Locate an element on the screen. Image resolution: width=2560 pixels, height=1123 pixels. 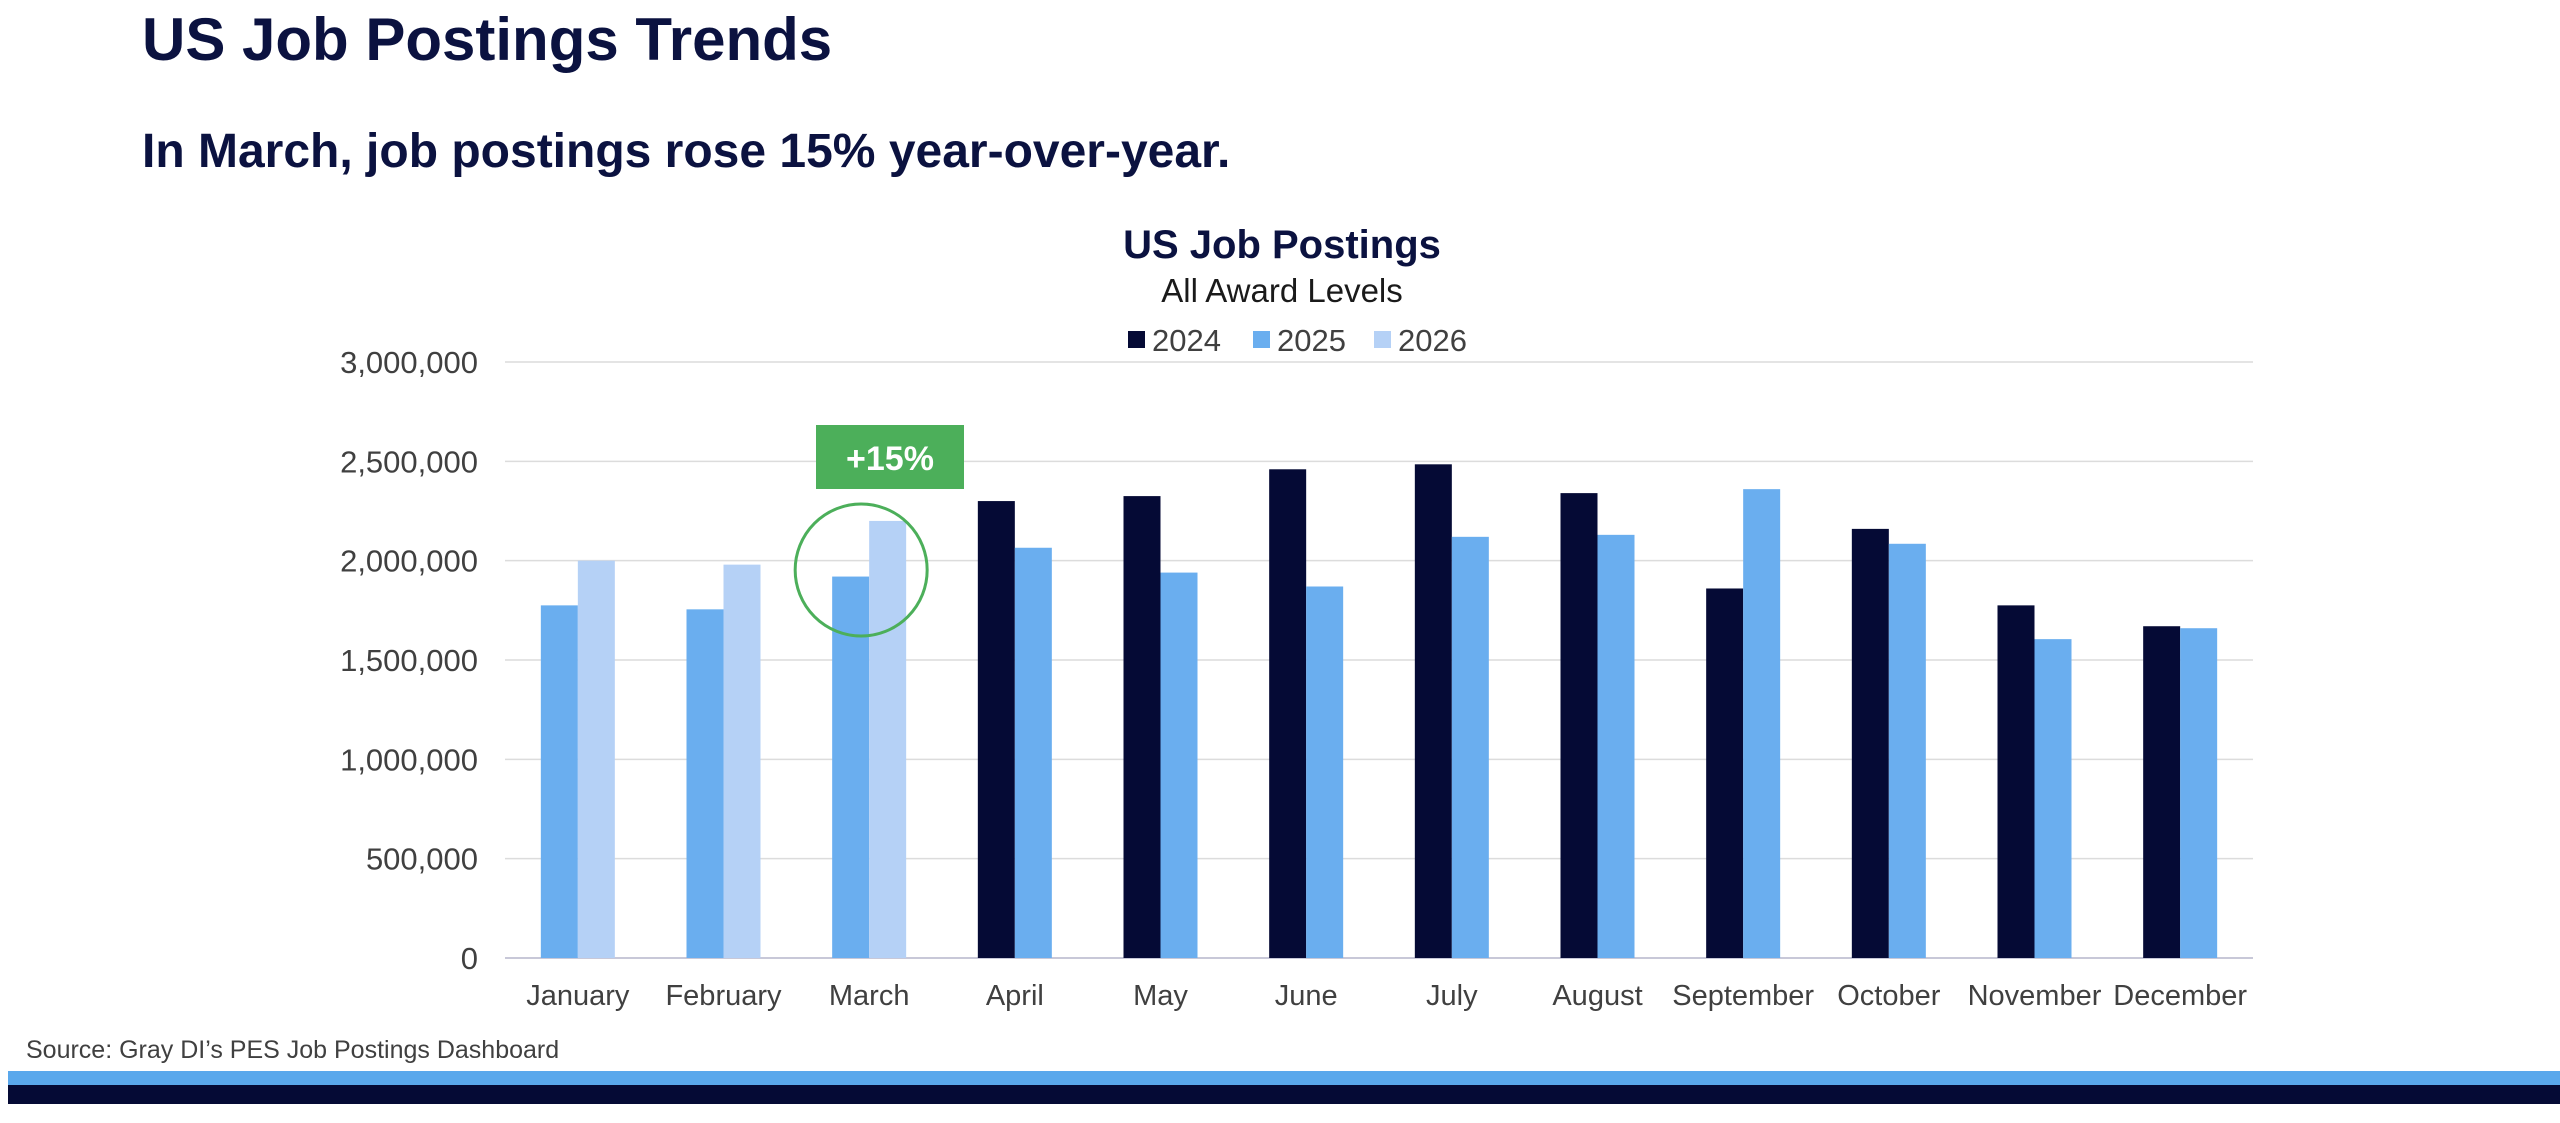
bar-2025-september is located at coordinates (1762, 723).